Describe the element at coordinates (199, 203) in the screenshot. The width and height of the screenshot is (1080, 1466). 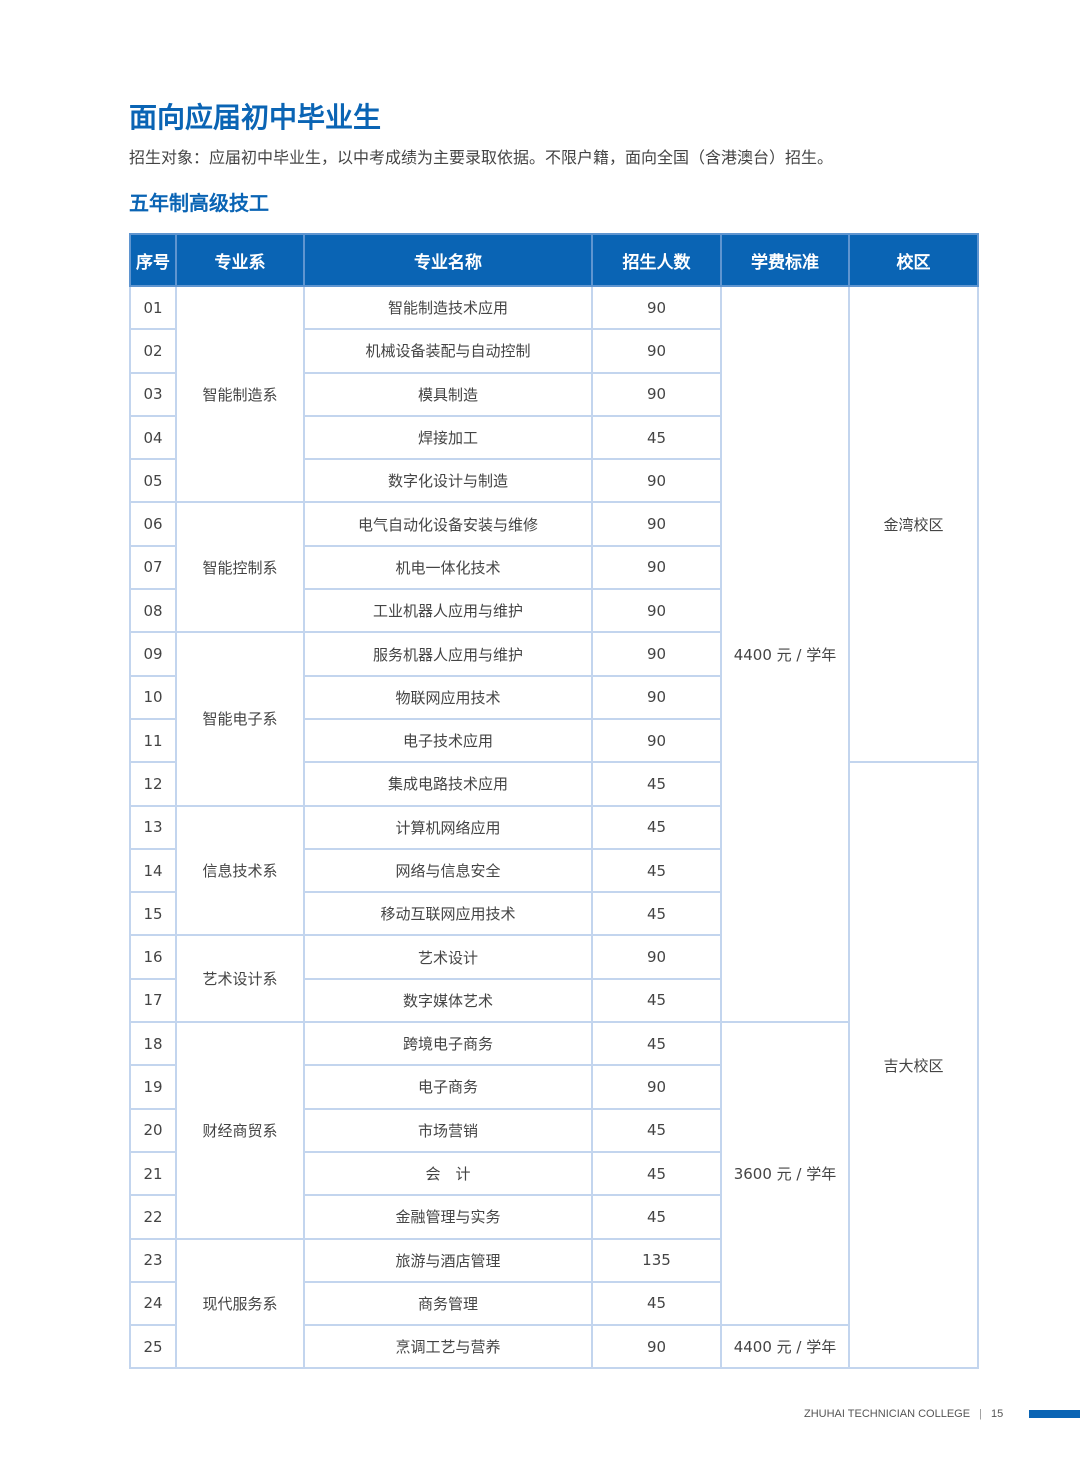
I see `section-subtitle: 五年制高级技工` at that location.